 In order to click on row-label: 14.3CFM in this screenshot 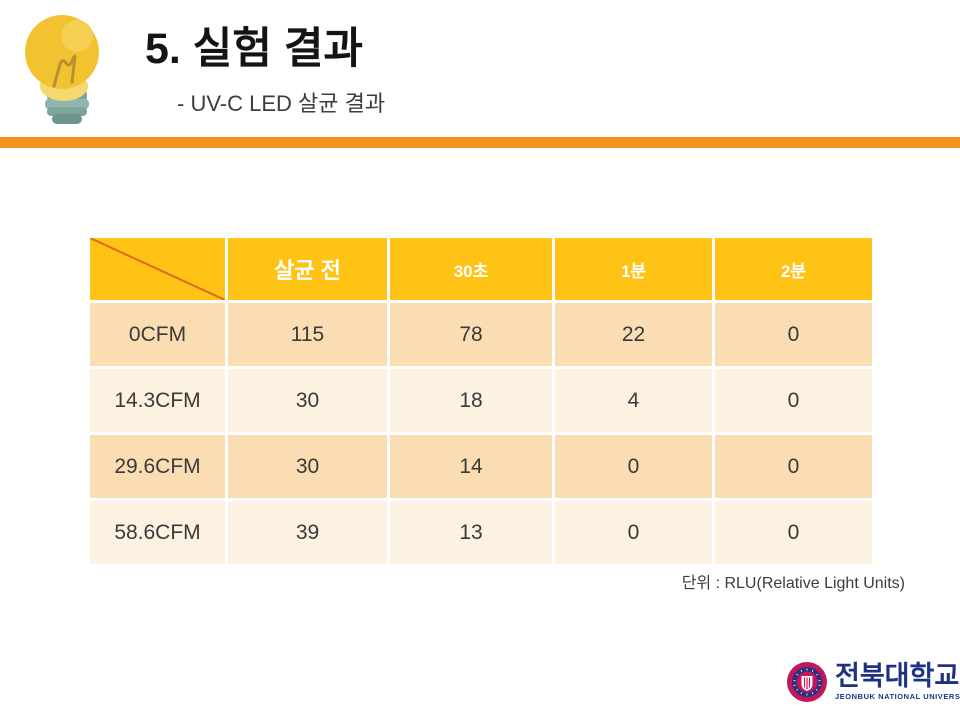, I will do `click(157, 400)`.